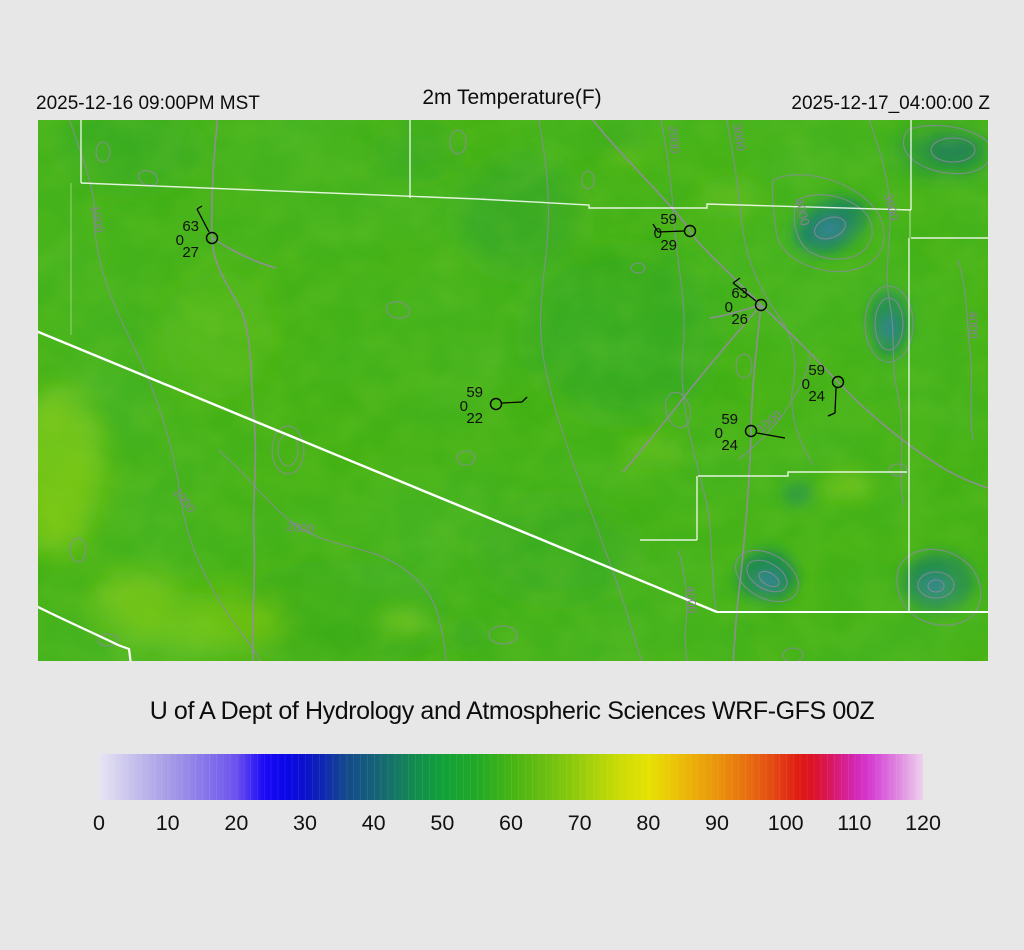  Describe the element at coordinates (167, 823) in the screenshot. I see `colorbar-tick-label: 10` at that location.